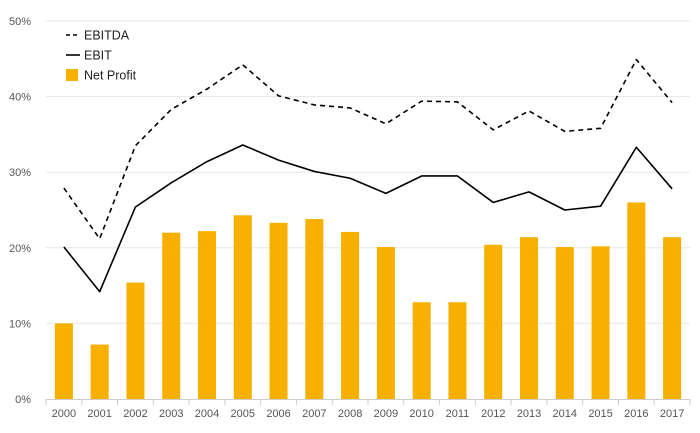  What do you see at coordinates (20, 211) in the screenshot?
I see `y-axis-ticks: 0% 10% 20% 30% 40% 50%` at bounding box center [20, 211].